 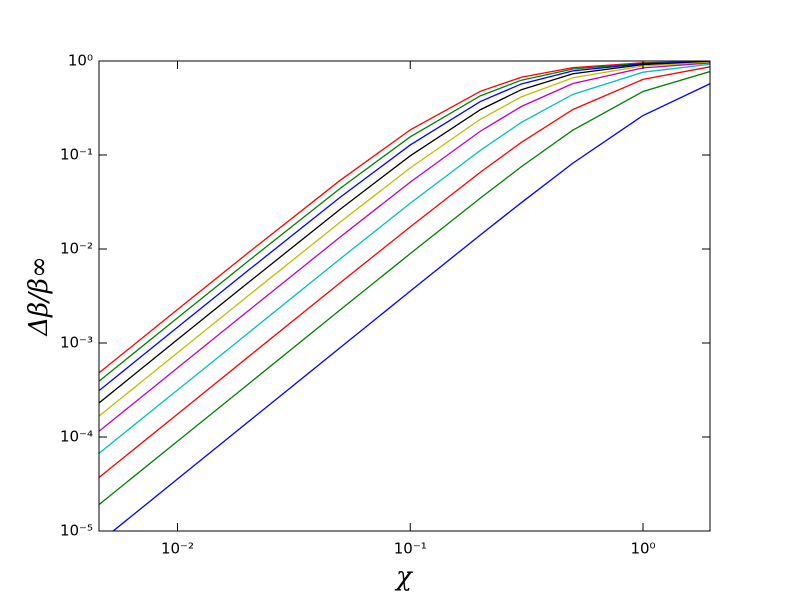 I want to click on x-axis-label: χ, so click(x=404, y=577).